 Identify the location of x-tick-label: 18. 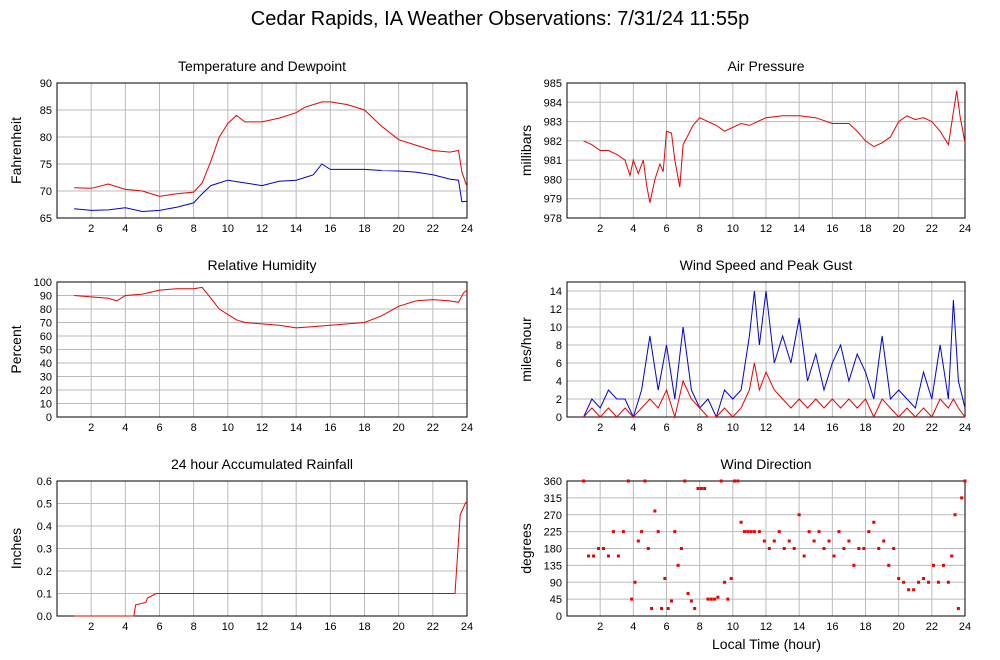
(364, 428).